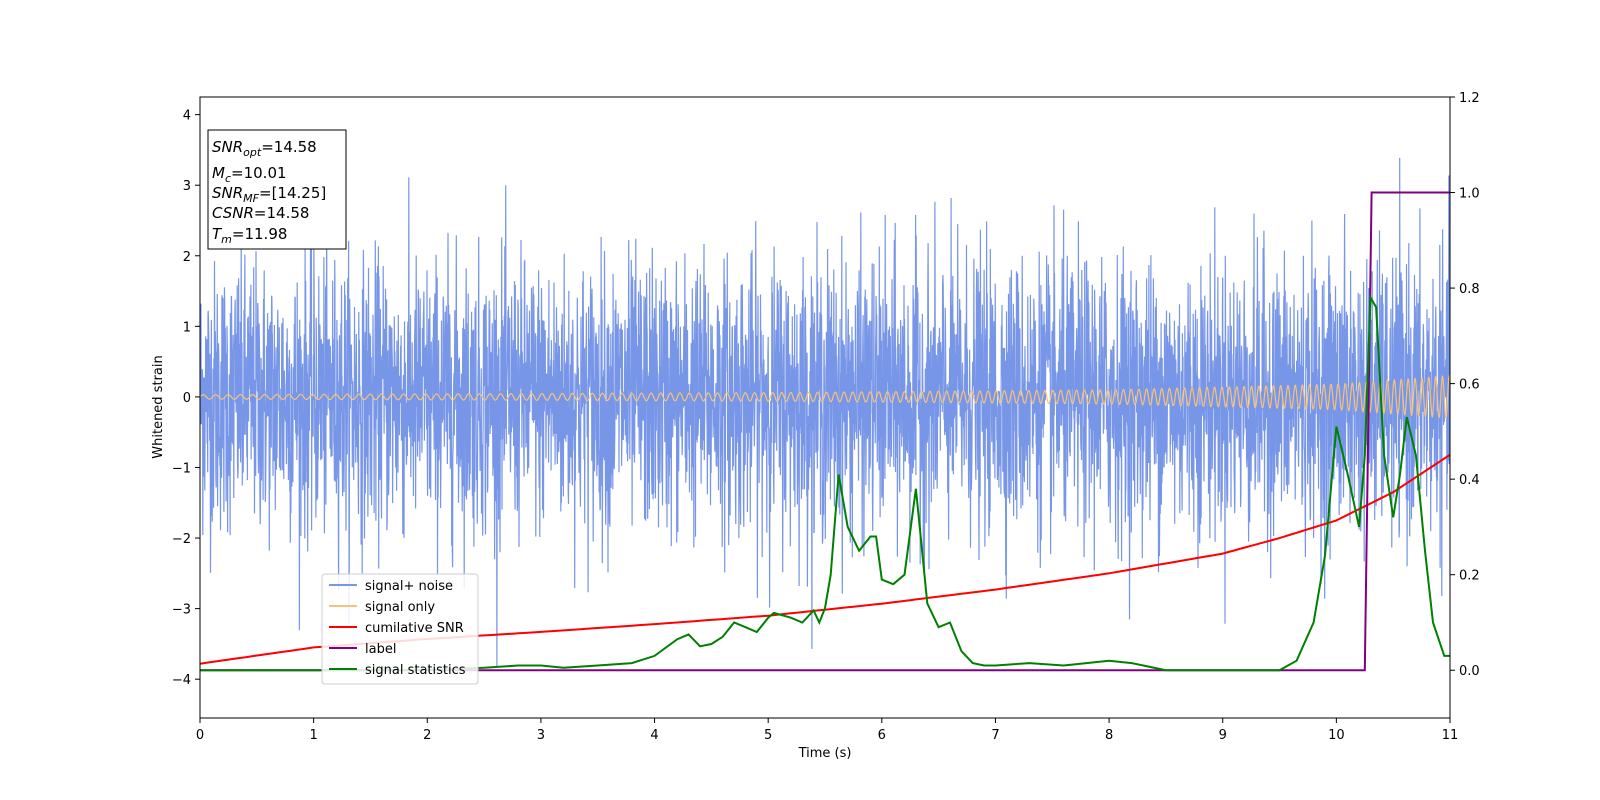  Describe the element at coordinates (1469, 289) in the screenshot. I see `y2-tick-label-2: 0.8` at that location.